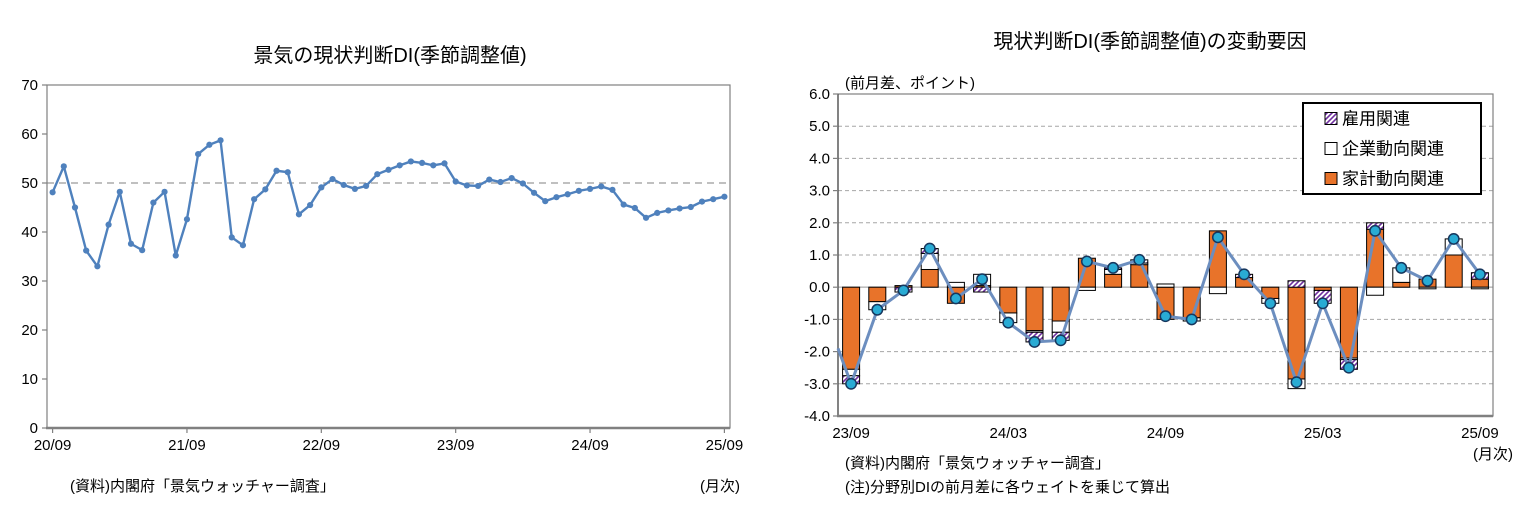 This screenshot has width=1526, height=528. I want to click on y-tick-label: -2.0, so click(817, 352).